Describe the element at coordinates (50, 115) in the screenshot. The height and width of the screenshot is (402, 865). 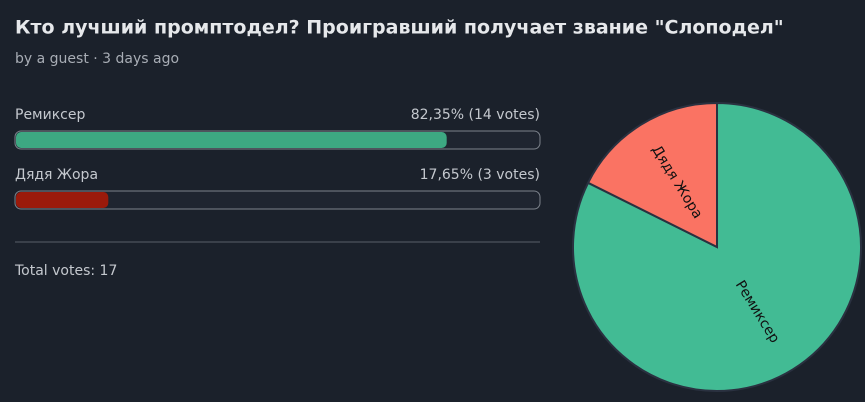
I see `option-name: Ремиксер` at that location.